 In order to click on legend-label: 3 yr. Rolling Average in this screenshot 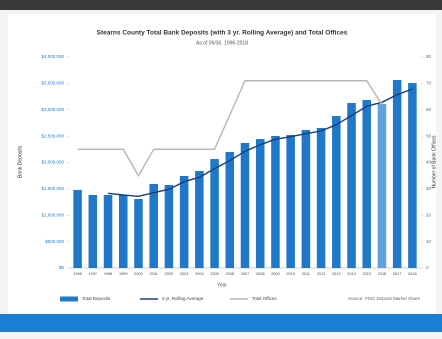, I will do `click(183, 298)`.